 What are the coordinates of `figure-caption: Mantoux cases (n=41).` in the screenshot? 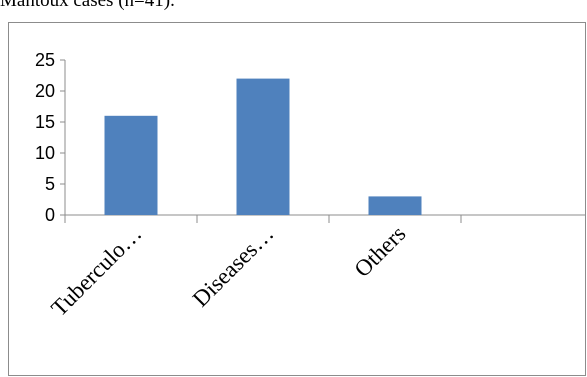 It's located at (87, 5).